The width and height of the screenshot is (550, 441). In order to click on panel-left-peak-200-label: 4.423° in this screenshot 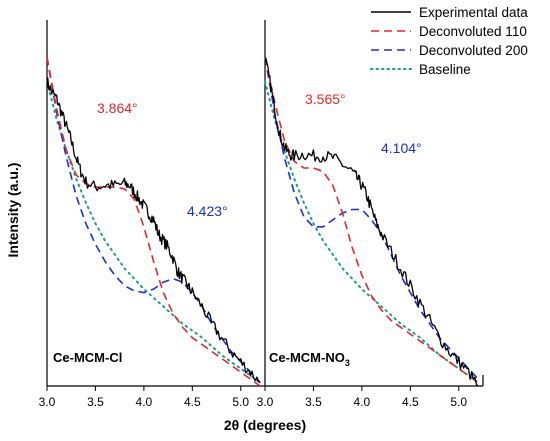, I will do `click(207, 211)`.